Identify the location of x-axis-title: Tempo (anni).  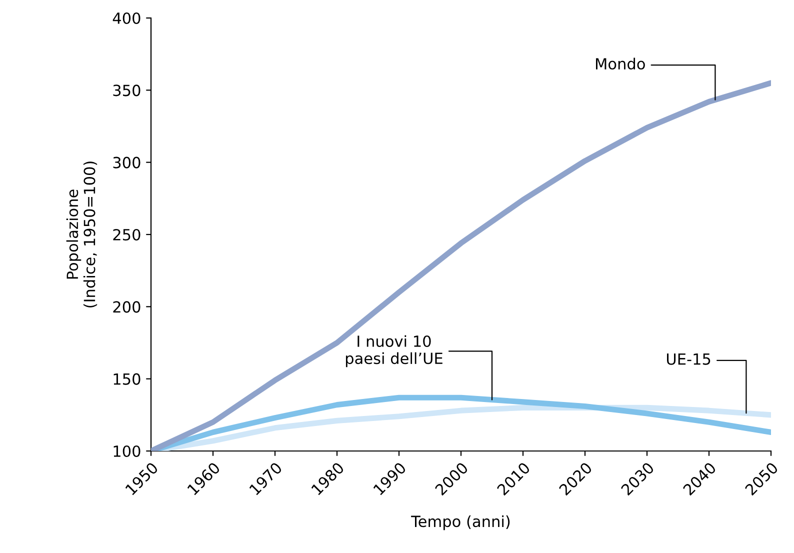
(460, 522).